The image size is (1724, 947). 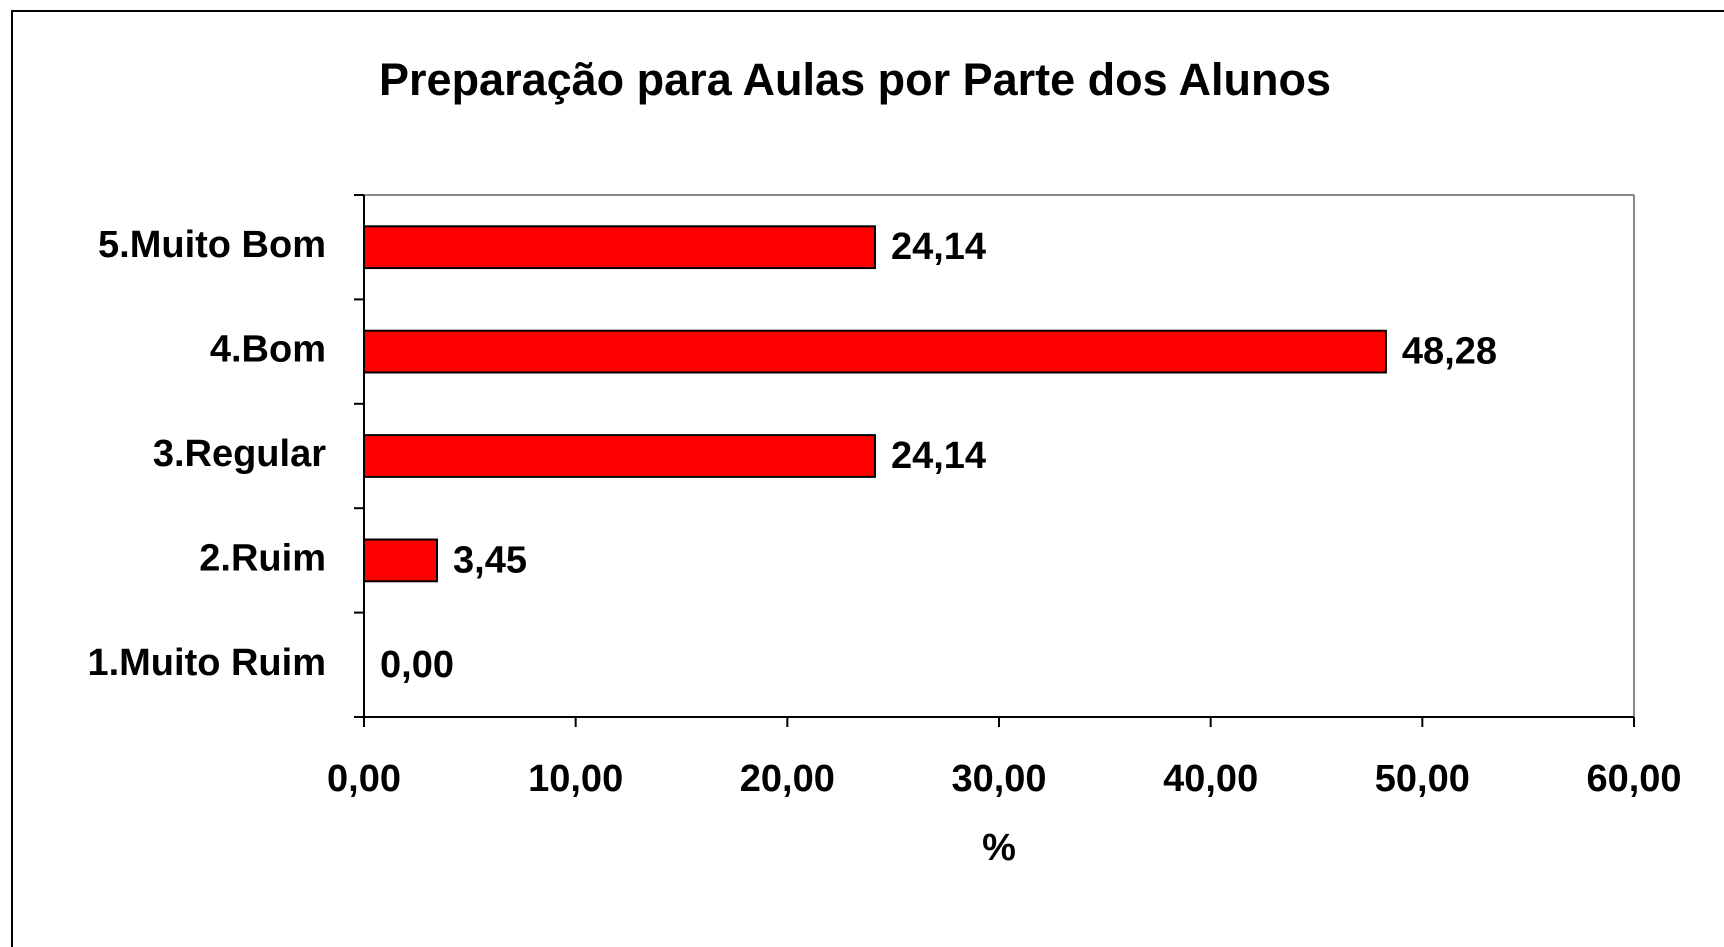 What do you see at coordinates (1210, 779) in the screenshot?
I see `x-tick-label: 40,00` at bounding box center [1210, 779].